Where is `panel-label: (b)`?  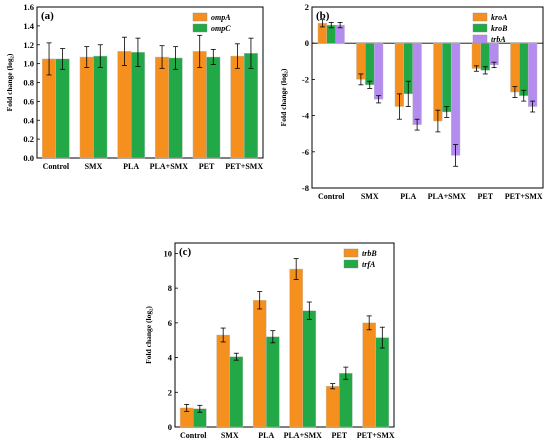
panel-label: (b) is located at coordinates (323, 16).